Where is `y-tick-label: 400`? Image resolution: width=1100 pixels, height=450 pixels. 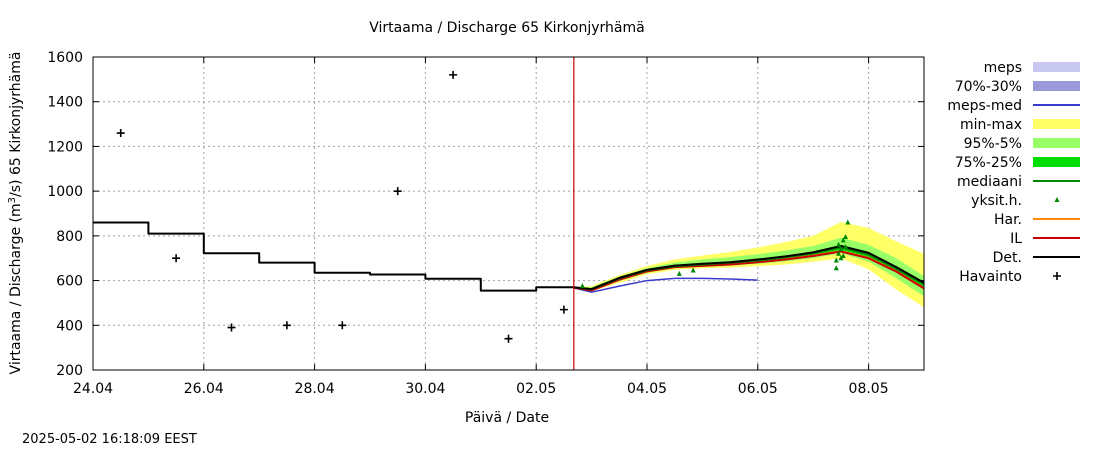 y-tick-label: 400 is located at coordinates (69, 326).